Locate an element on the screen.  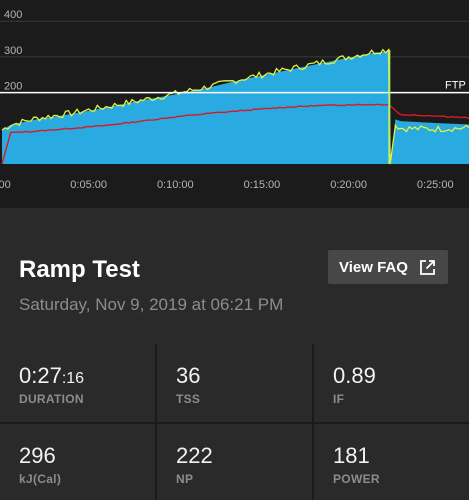
stat-tss-value: 36 is located at coordinates (188, 375).